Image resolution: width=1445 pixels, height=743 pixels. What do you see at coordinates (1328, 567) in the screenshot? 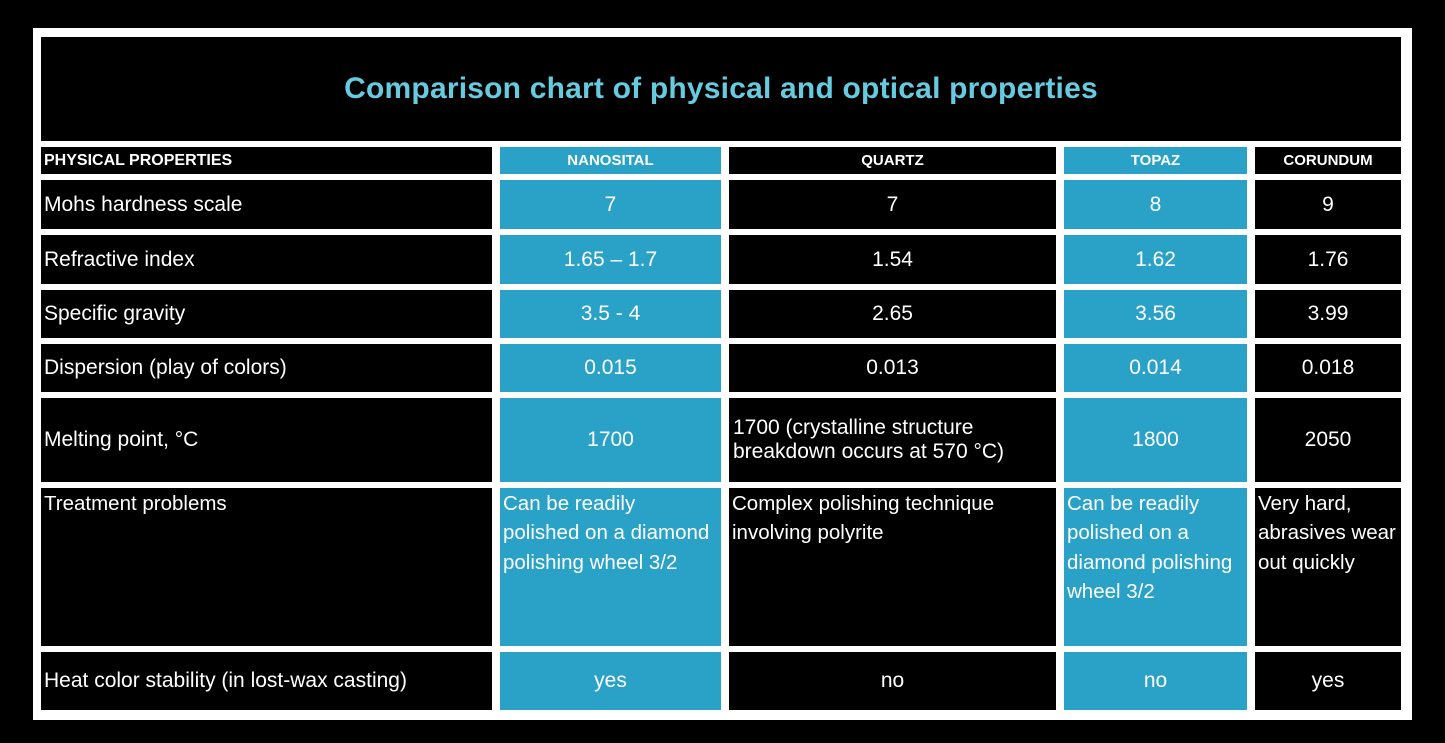
I see `value-corundum-treatment: Very hard, abrasives wear out quickly` at bounding box center [1328, 567].